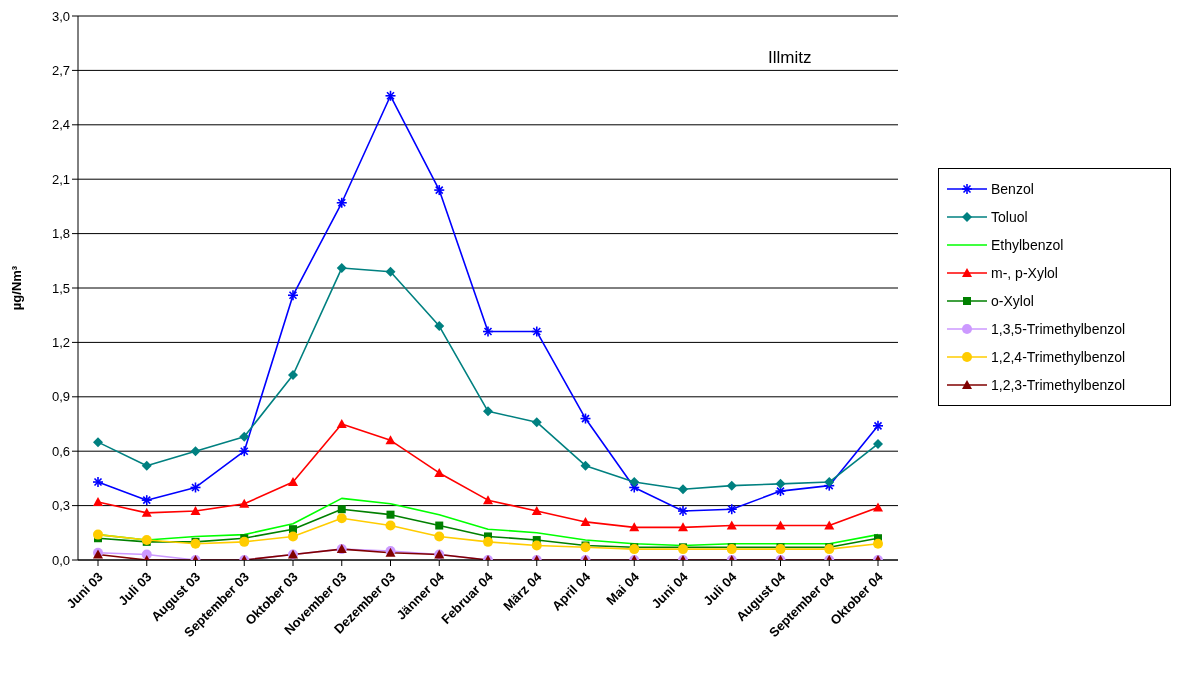 Image resolution: width=1180 pixels, height=688 pixels. What do you see at coordinates (60, 451) in the screenshot?
I see `y-tick-label: 0,6` at bounding box center [60, 451].